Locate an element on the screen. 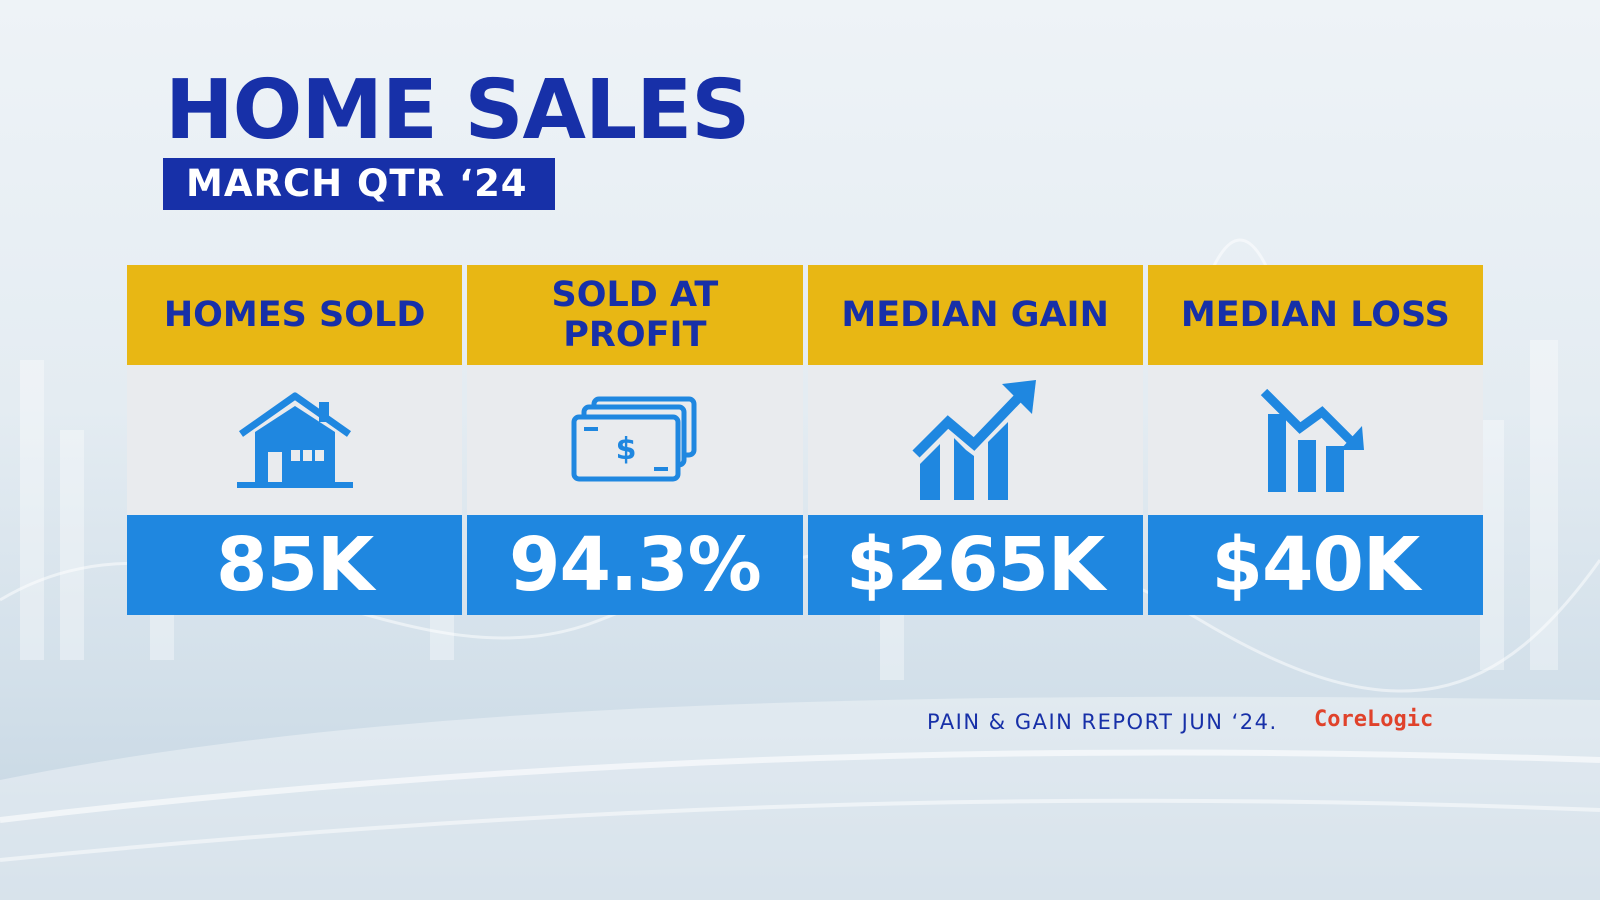  stat-card-sold-at-profit: SOLD AT PROFIT $ 94.3% is located at coordinates (635, 440).